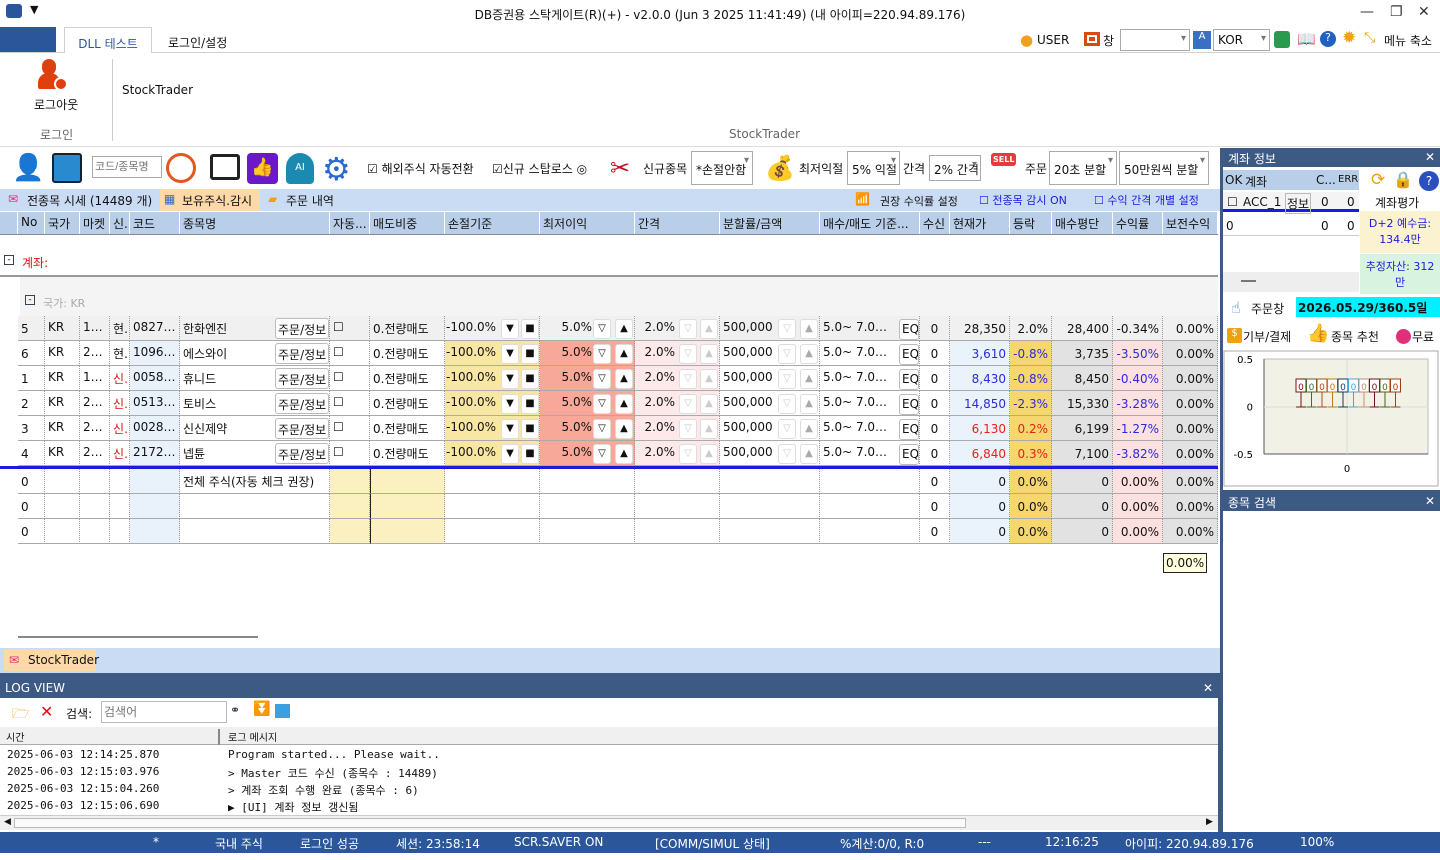  What do you see at coordinates (1232, 202) in the screenshot?
I see `account-checkbox: ☐` at bounding box center [1232, 202].